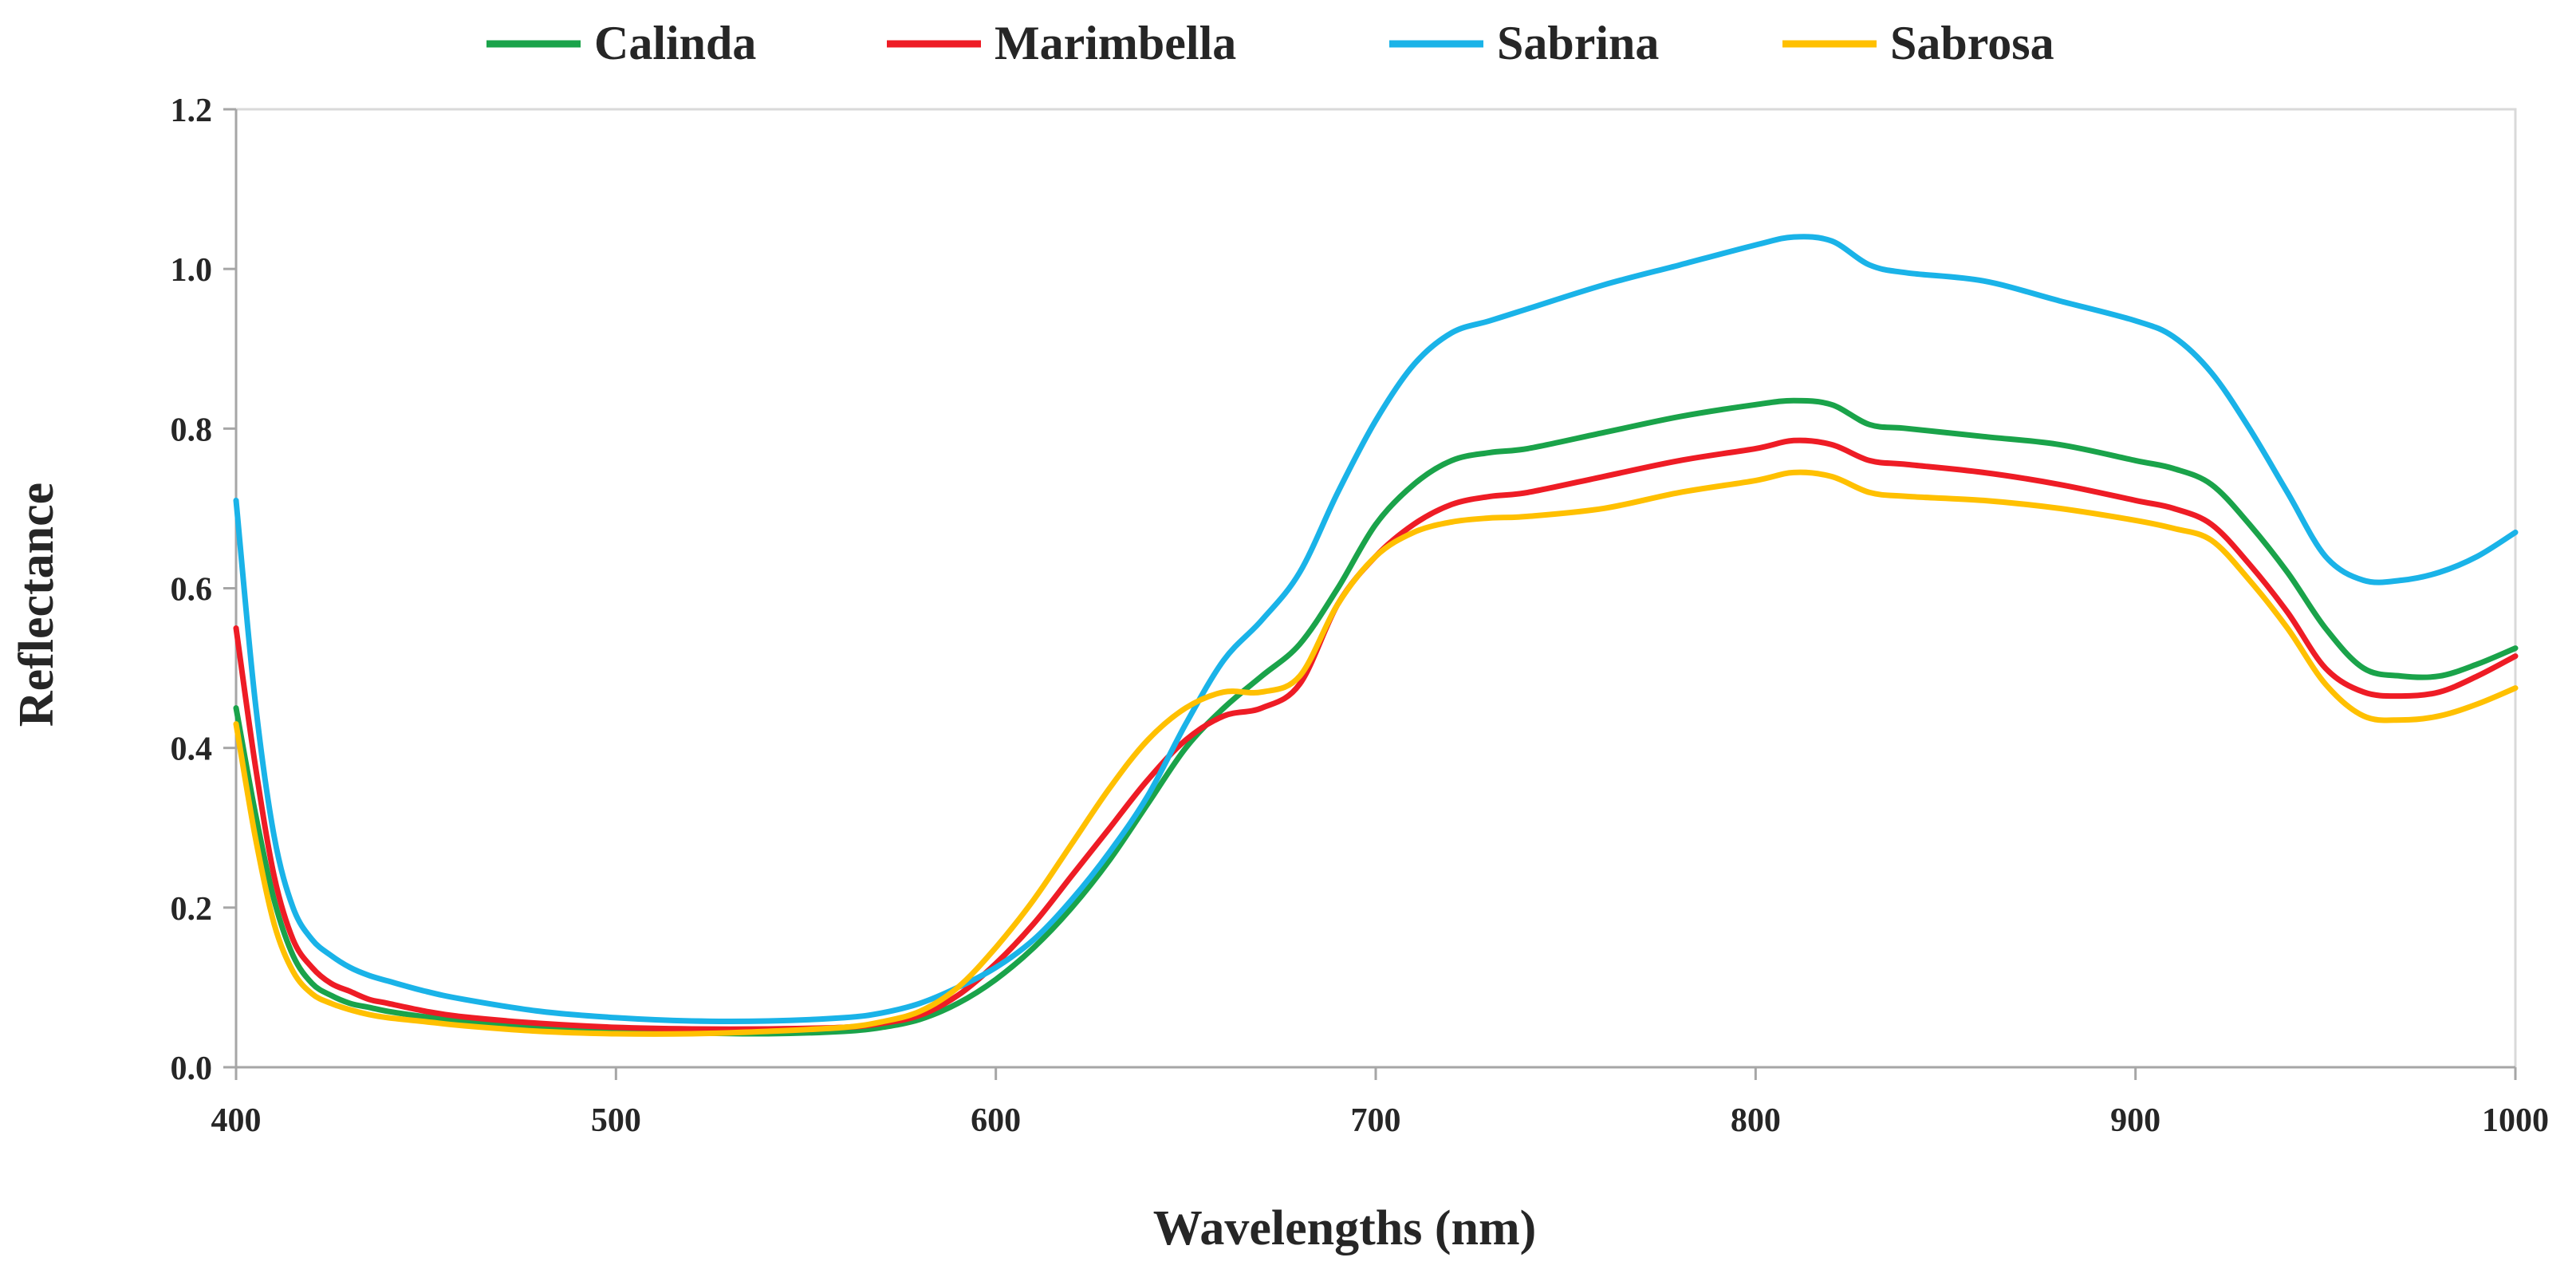 This screenshot has height=1285, width=2576. What do you see at coordinates (616, 1120) in the screenshot?
I see `x-tick-label: 500` at bounding box center [616, 1120].